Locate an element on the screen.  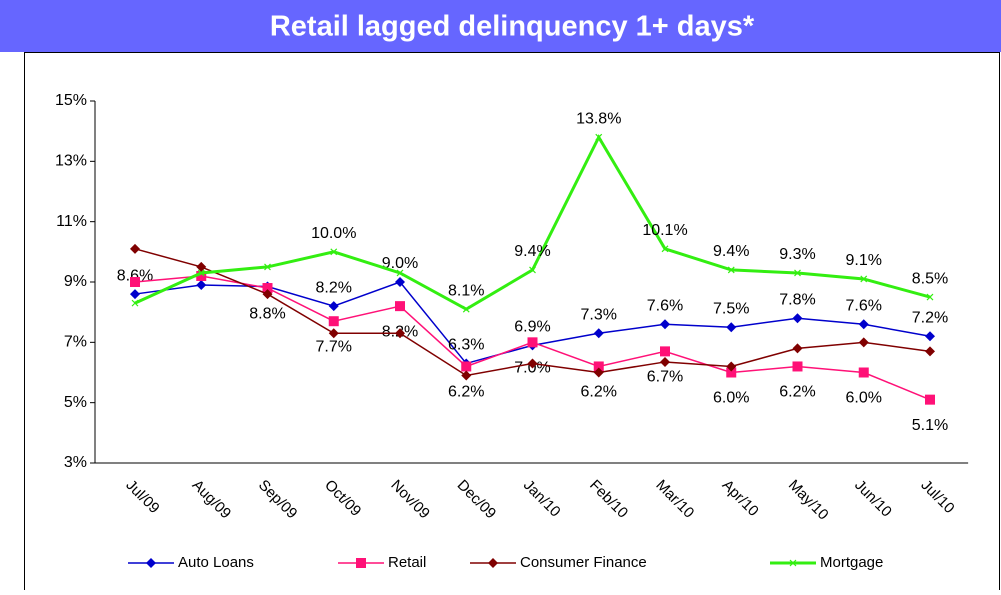
y-tick-label: 3% is located at coordinates (75, 462).